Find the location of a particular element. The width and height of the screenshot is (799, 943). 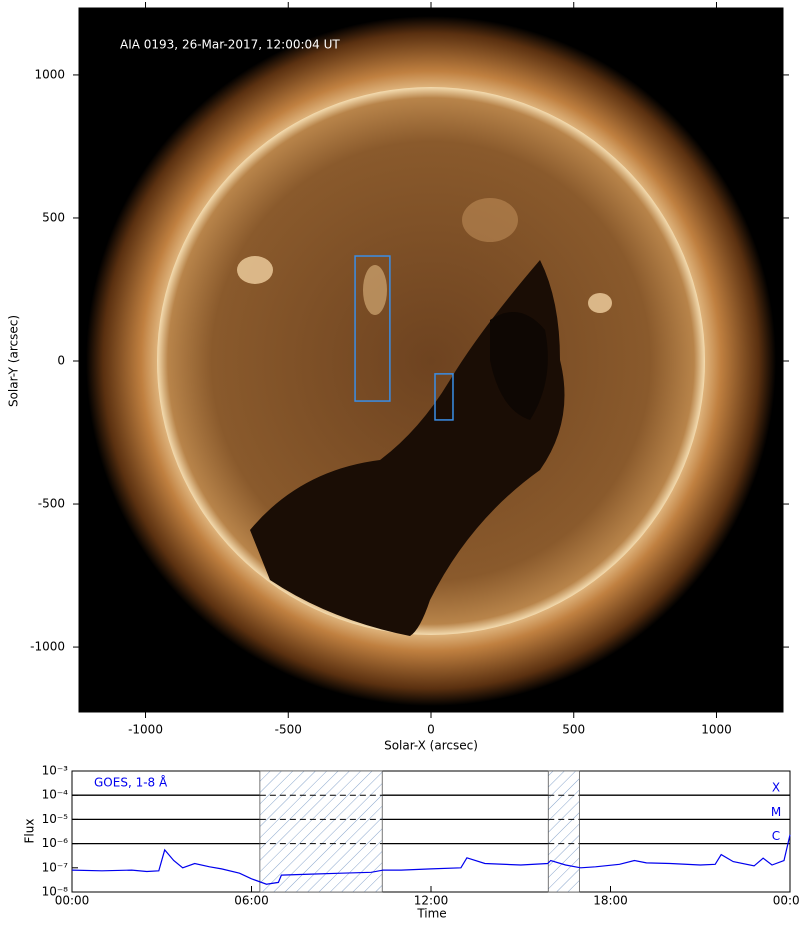

x-tick-label: -1000 is located at coordinates (145, 730).